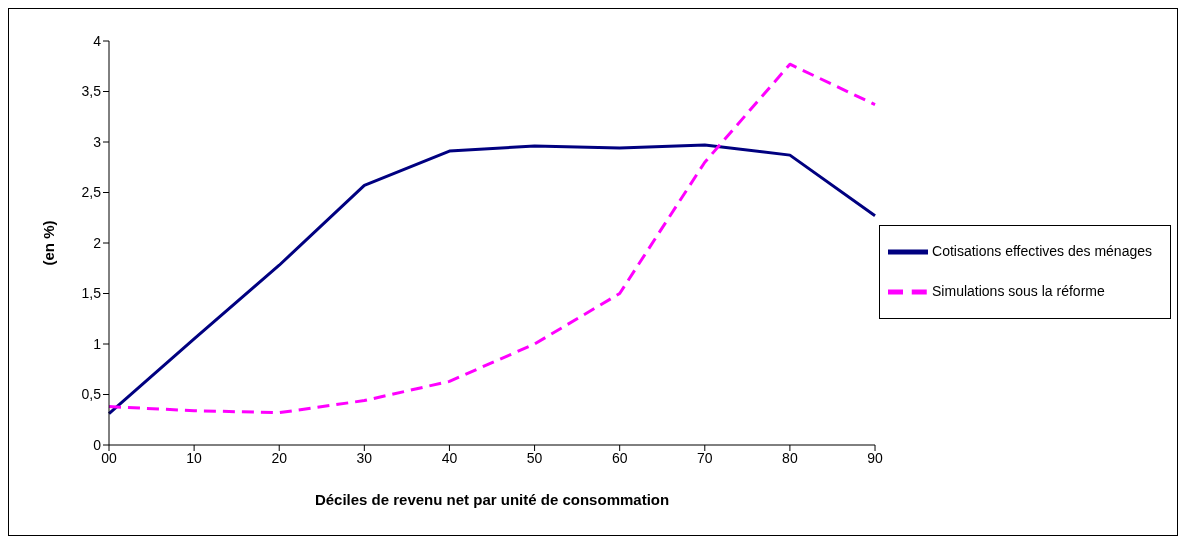  What do you see at coordinates (492, 499) in the screenshot?
I see `x-axis-title: Déciles de revenu net par unité de consommation` at bounding box center [492, 499].